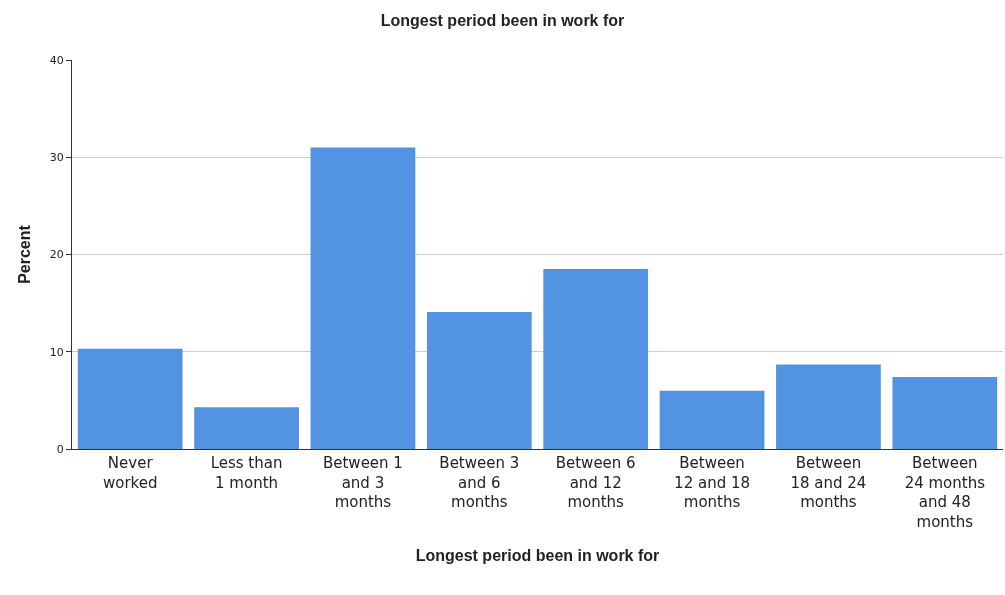  Describe the element at coordinates (502, 21) in the screenshot. I see `chart-title: Longest period been in work for` at that location.